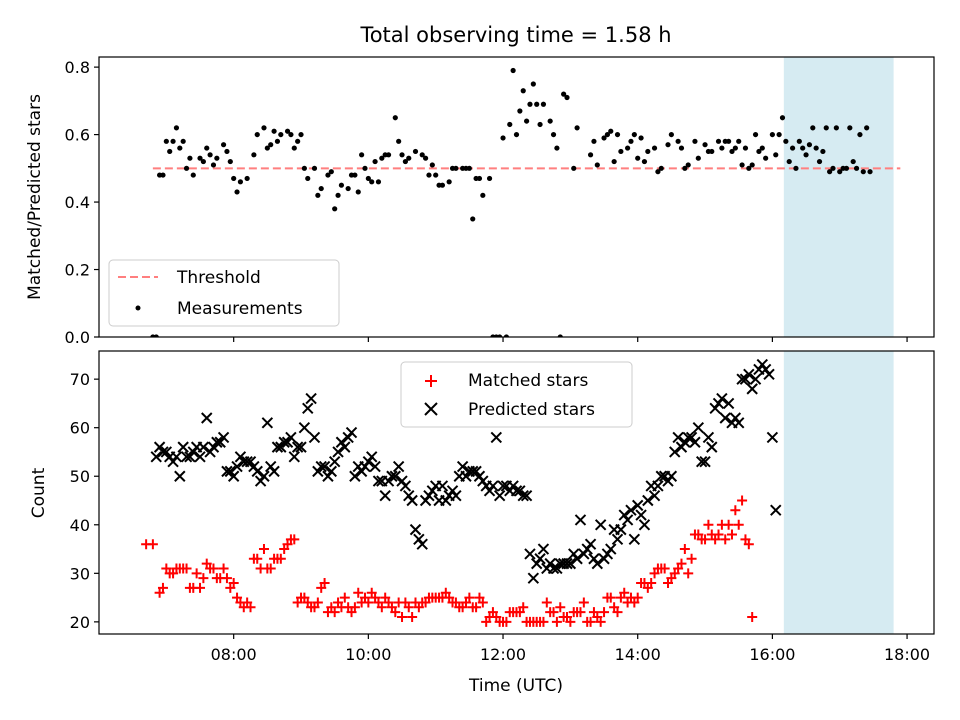  Describe the element at coordinates (224, 293) in the screenshot. I see `ratio-legend: Threshold Measurements` at that location.